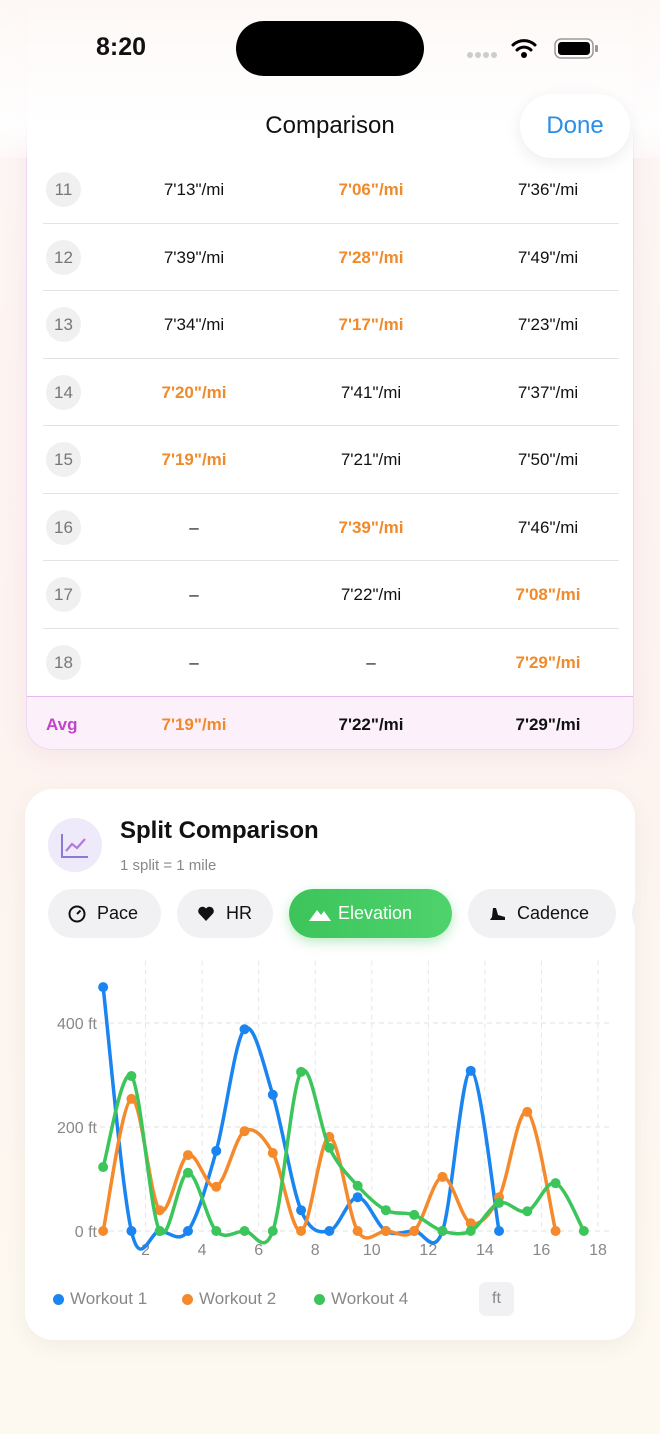 The width and height of the screenshot is (660, 1434). What do you see at coordinates (315, 1250) in the screenshot?
I see `x-tick-label: 8` at bounding box center [315, 1250].